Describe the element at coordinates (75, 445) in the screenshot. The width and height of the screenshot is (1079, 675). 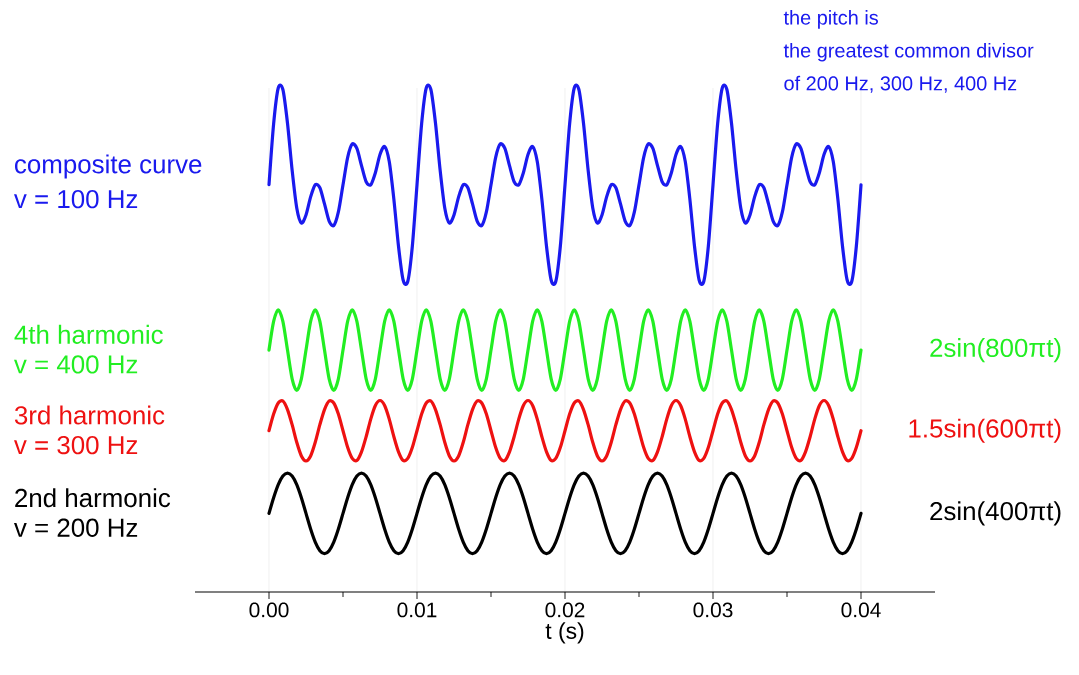
I see `text: v = 300 Hz` at that location.